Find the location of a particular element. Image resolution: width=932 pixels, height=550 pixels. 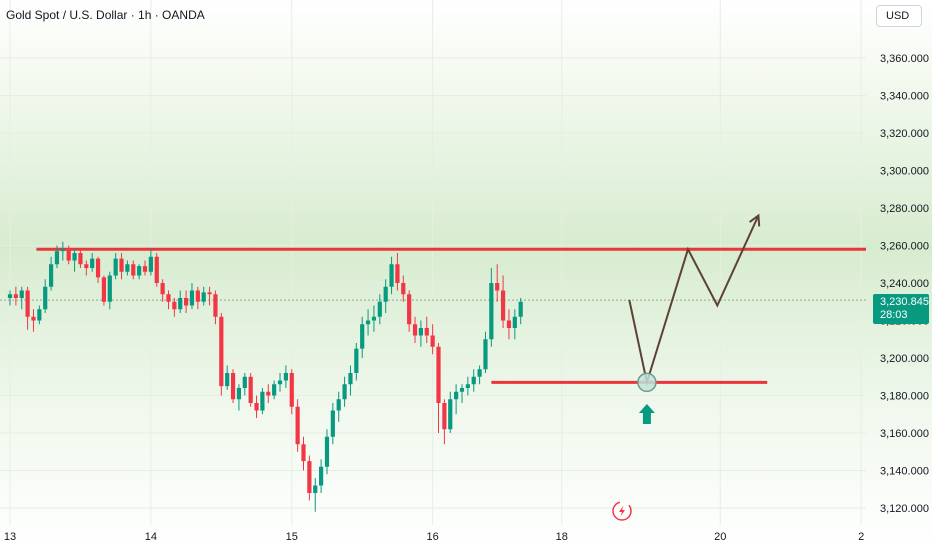

lightning-icon is located at coordinates (622, 511).